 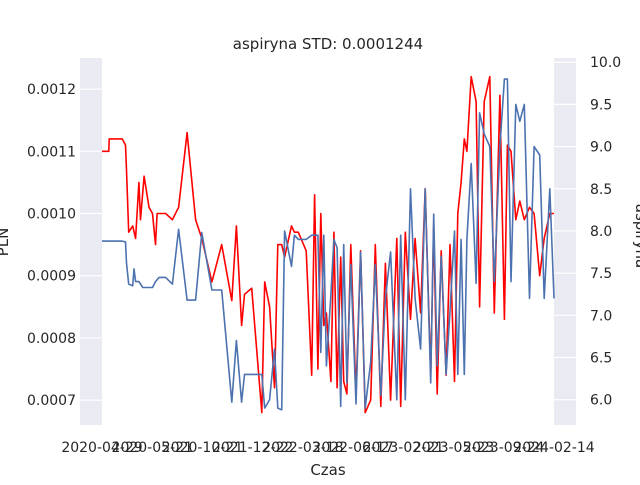 What do you see at coordinates (605, 63) in the screenshot?
I see `right-tick-label-8: 10.0` at bounding box center [605, 63].